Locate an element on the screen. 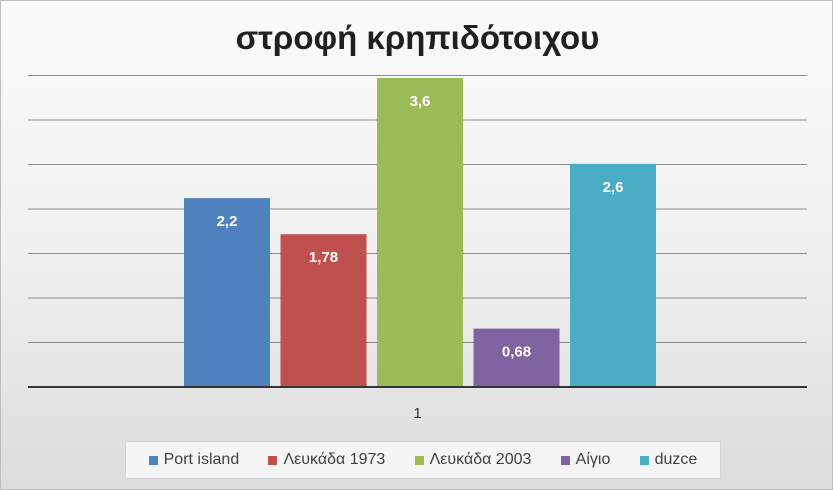  legend-item: Λευκάδα 1973 is located at coordinates (326, 460).